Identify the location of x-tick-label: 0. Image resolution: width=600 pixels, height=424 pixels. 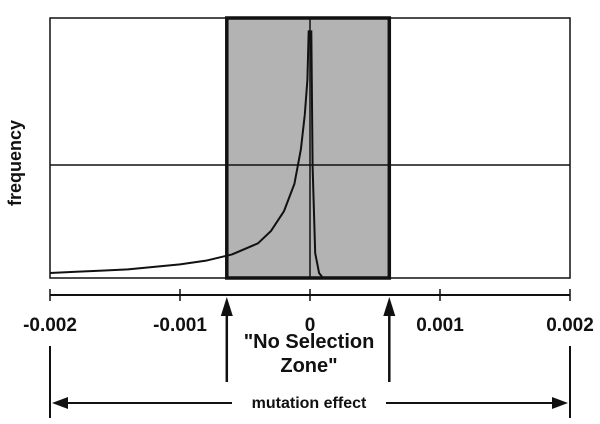
(310, 325).